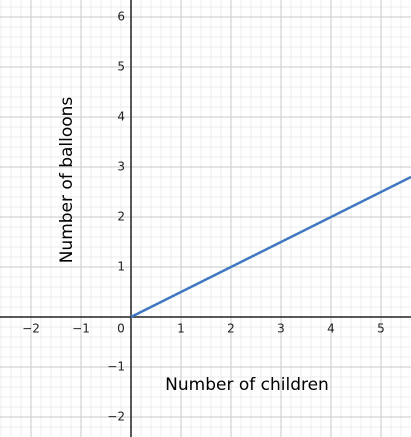 The image size is (411, 437). I want to click on x-tick-label: 1, so click(181, 329).